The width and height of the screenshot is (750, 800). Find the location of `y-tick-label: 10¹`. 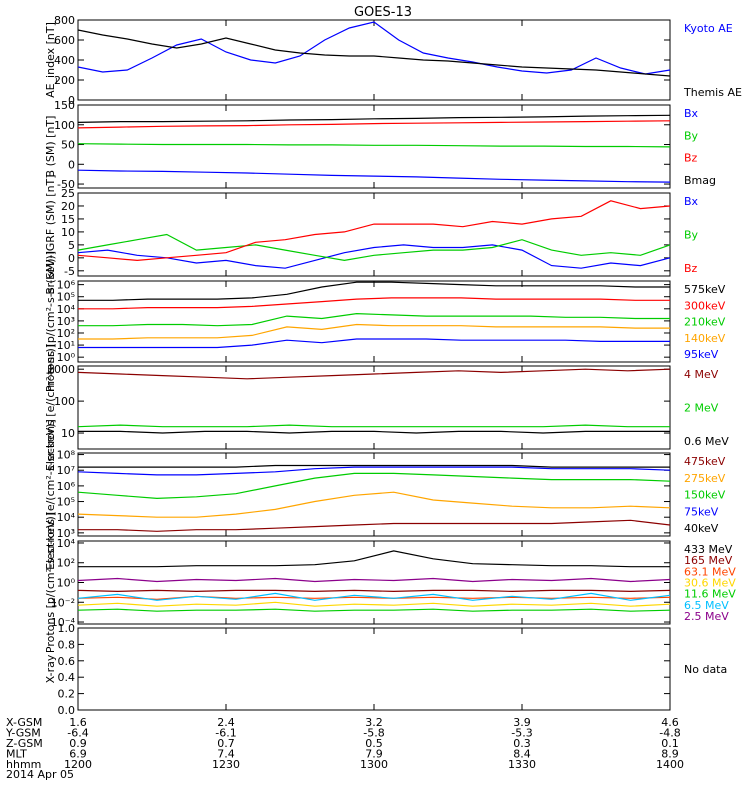

y-tick-label: 10¹ is located at coordinates (66, 345).